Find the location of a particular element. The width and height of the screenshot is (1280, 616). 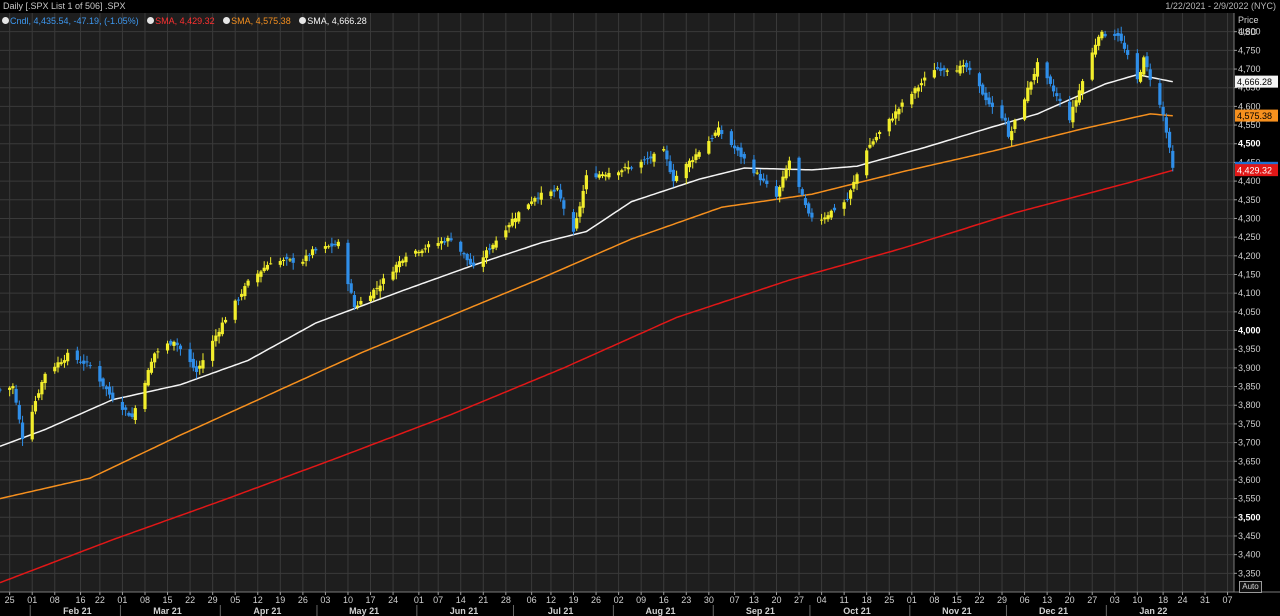

price-tick-label: 4,250 is located at coordinates (1249, 237).